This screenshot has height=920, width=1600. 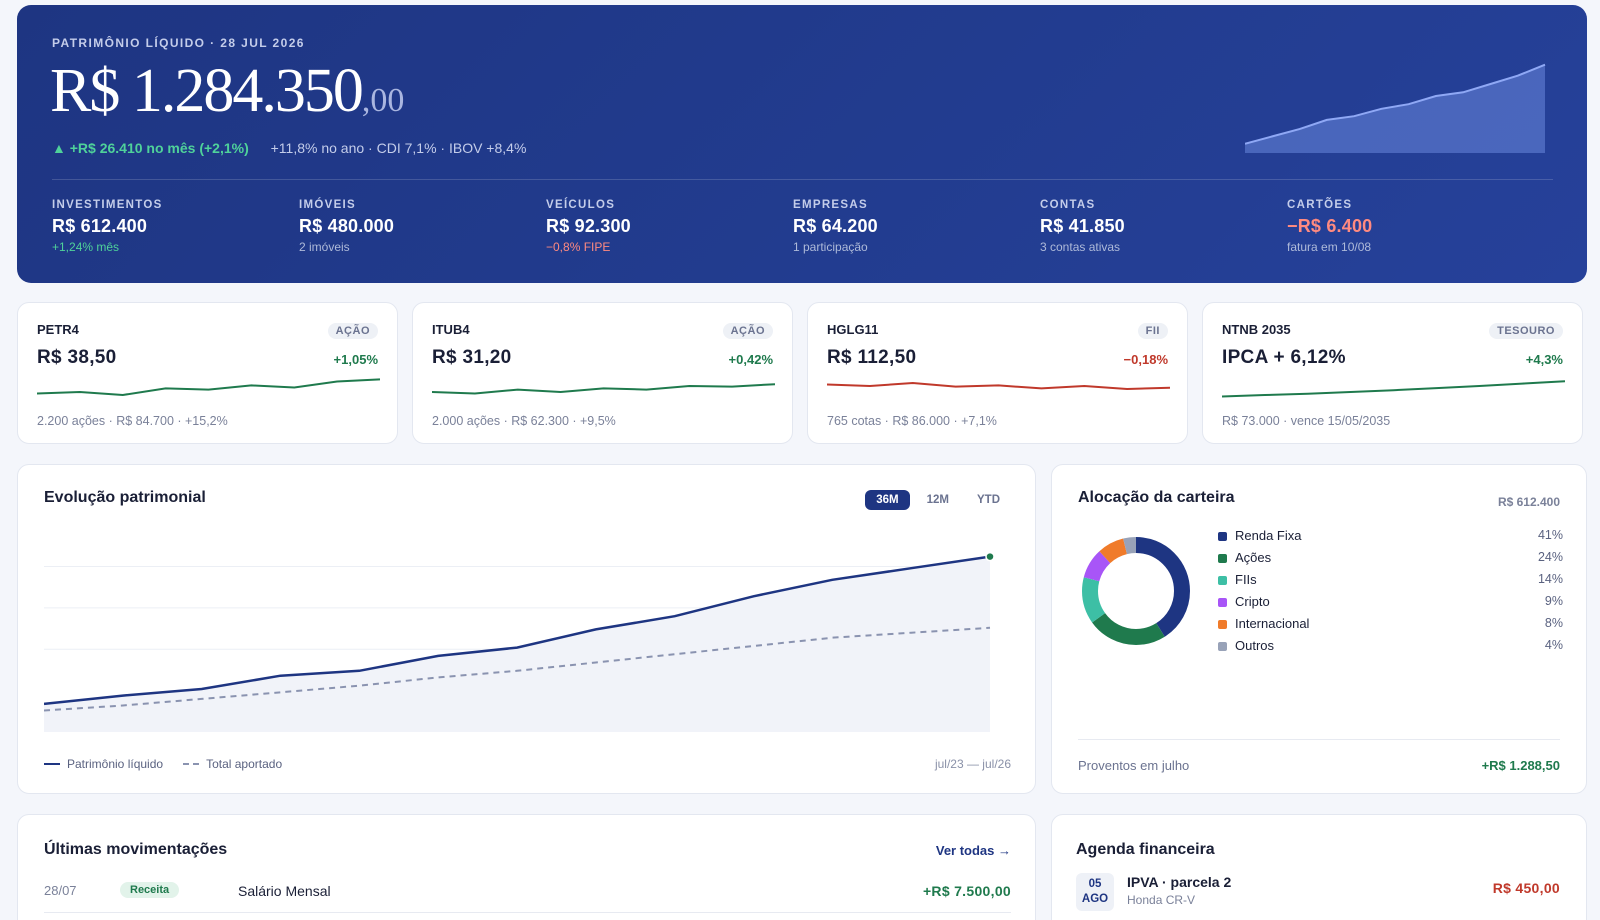 What do you see at coordinates (132, 421) in the screenshot?
I see `ticker-footnote: 2.200 ações · R$ 84.700 · +15,2%` at bounding box center [132, 421].